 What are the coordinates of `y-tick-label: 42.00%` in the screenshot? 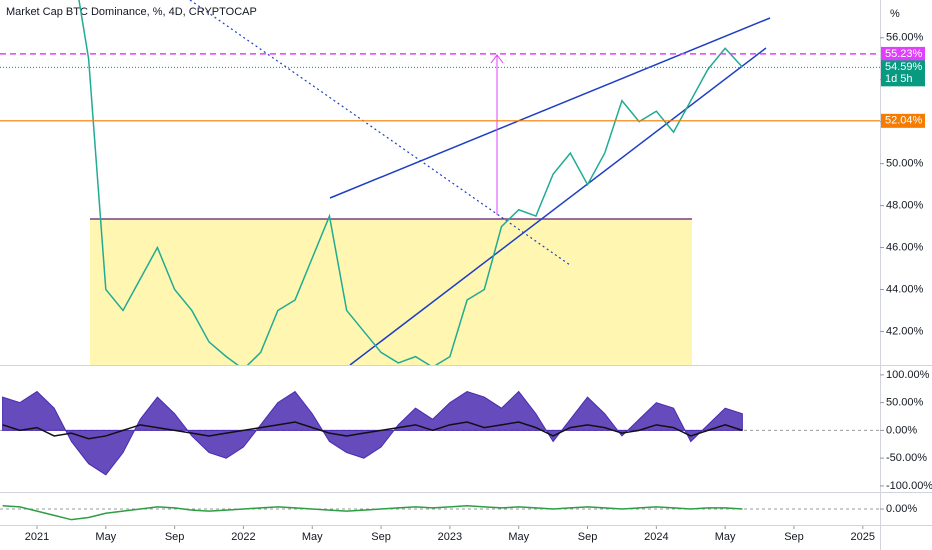 It's located at (905, 331).